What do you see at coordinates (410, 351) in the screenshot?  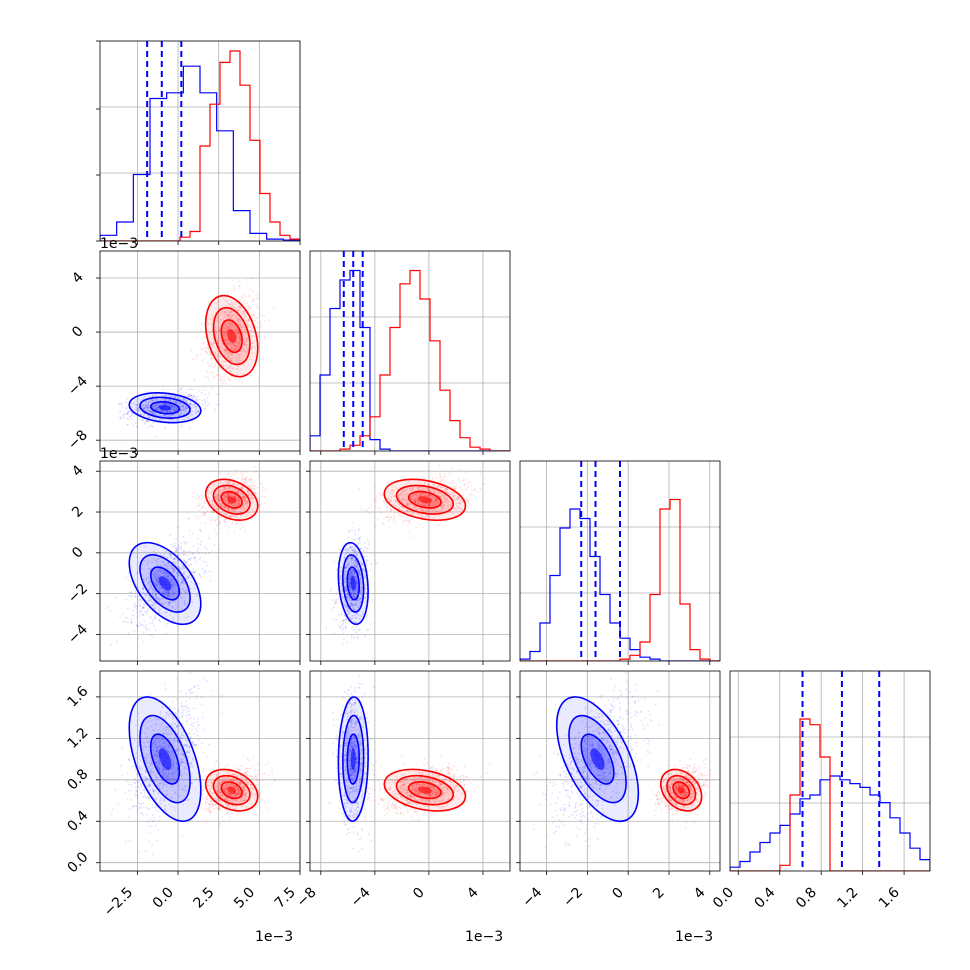 I see `axes-frame` at bounding box center [410, 351].